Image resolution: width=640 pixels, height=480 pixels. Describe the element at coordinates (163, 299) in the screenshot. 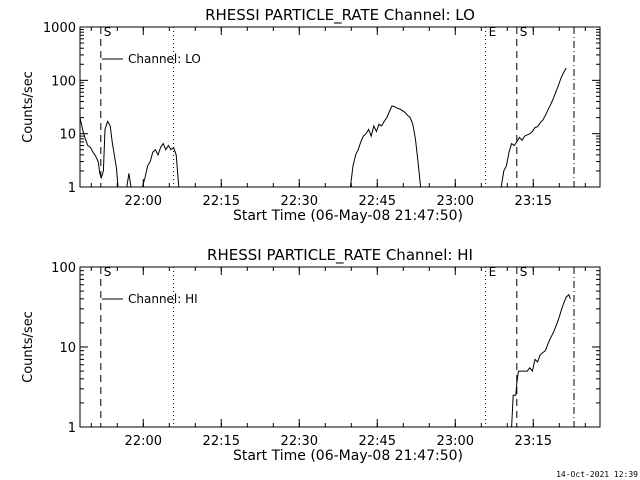

I see `legend-label: Channel: HI` at that location.